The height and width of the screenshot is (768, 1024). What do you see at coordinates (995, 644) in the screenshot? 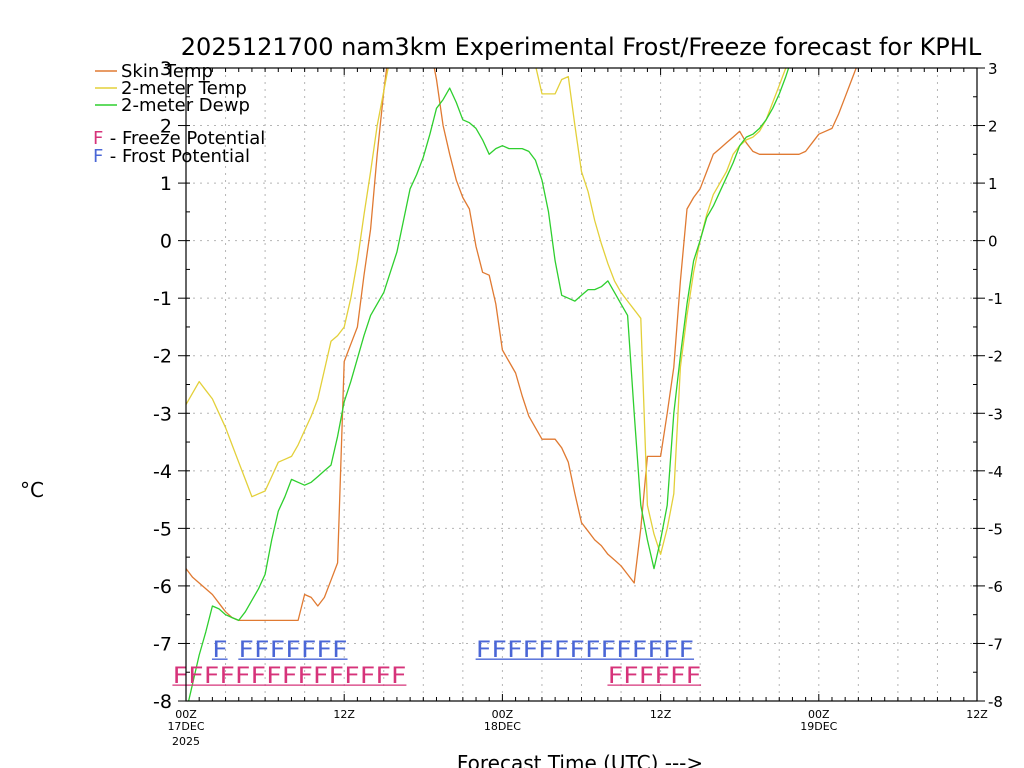
I see `y-tick-label-right: -7` at bounding box center [995, 644].